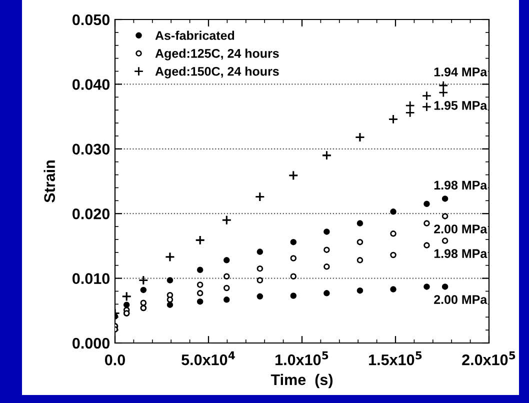  I want to click on y-tick-label: 0.030, so click(91, 149).